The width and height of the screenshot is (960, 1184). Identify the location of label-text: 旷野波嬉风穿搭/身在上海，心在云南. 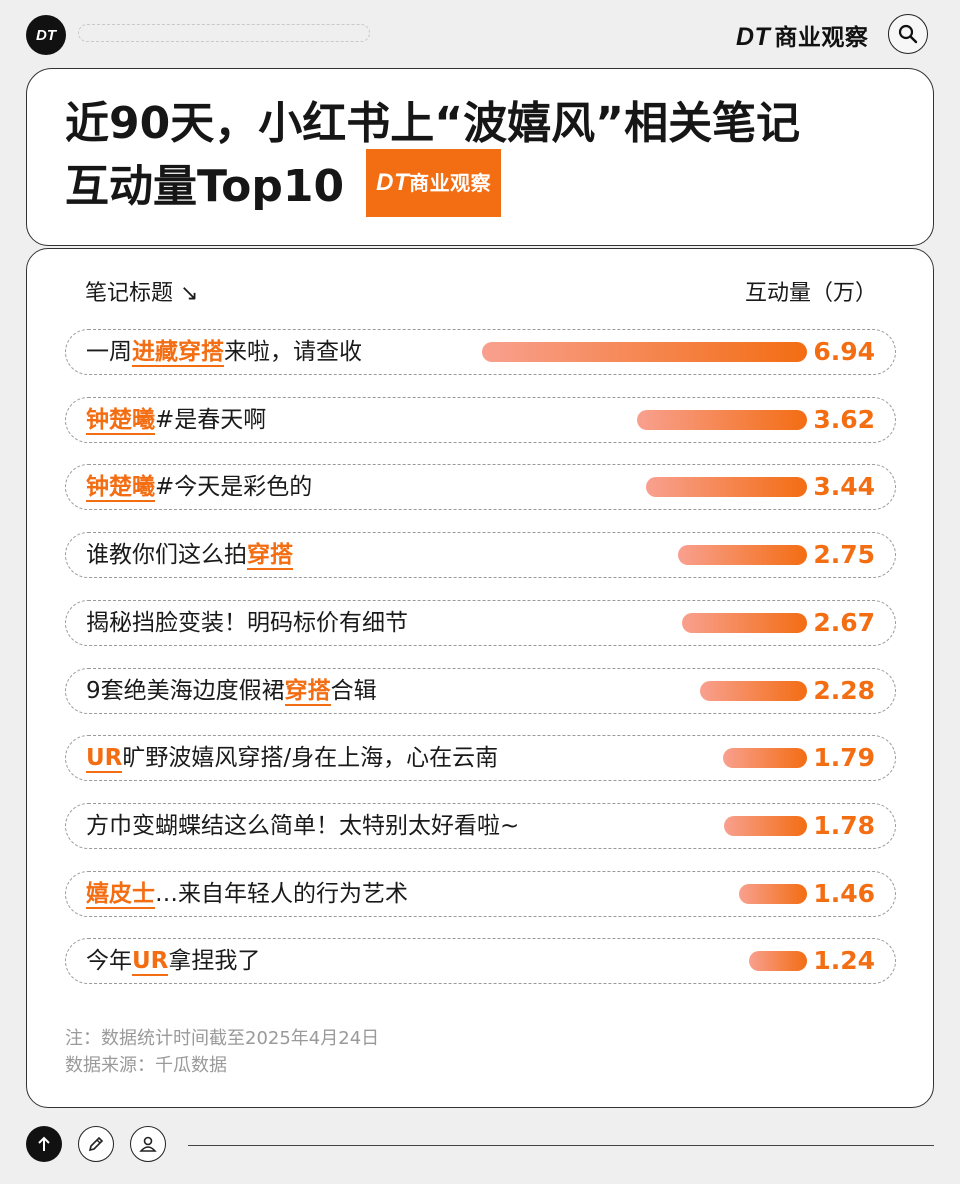
(310, 758).